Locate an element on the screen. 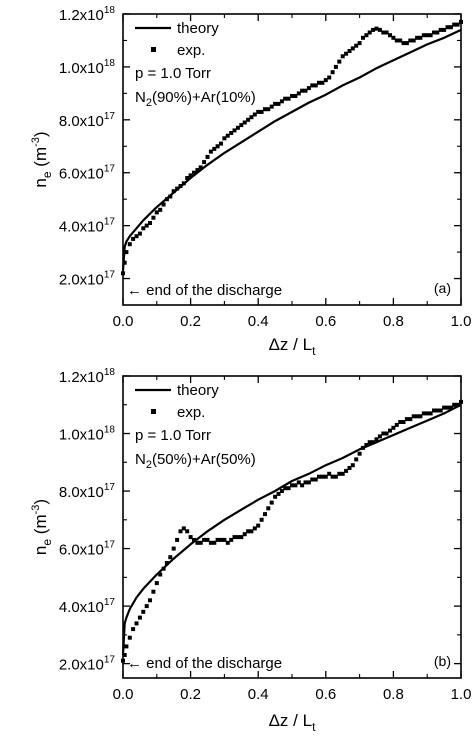 This screenshot has width=474, height=740. y-tick-mantissa: 1.0x10 is located at coordinates (81, 435).